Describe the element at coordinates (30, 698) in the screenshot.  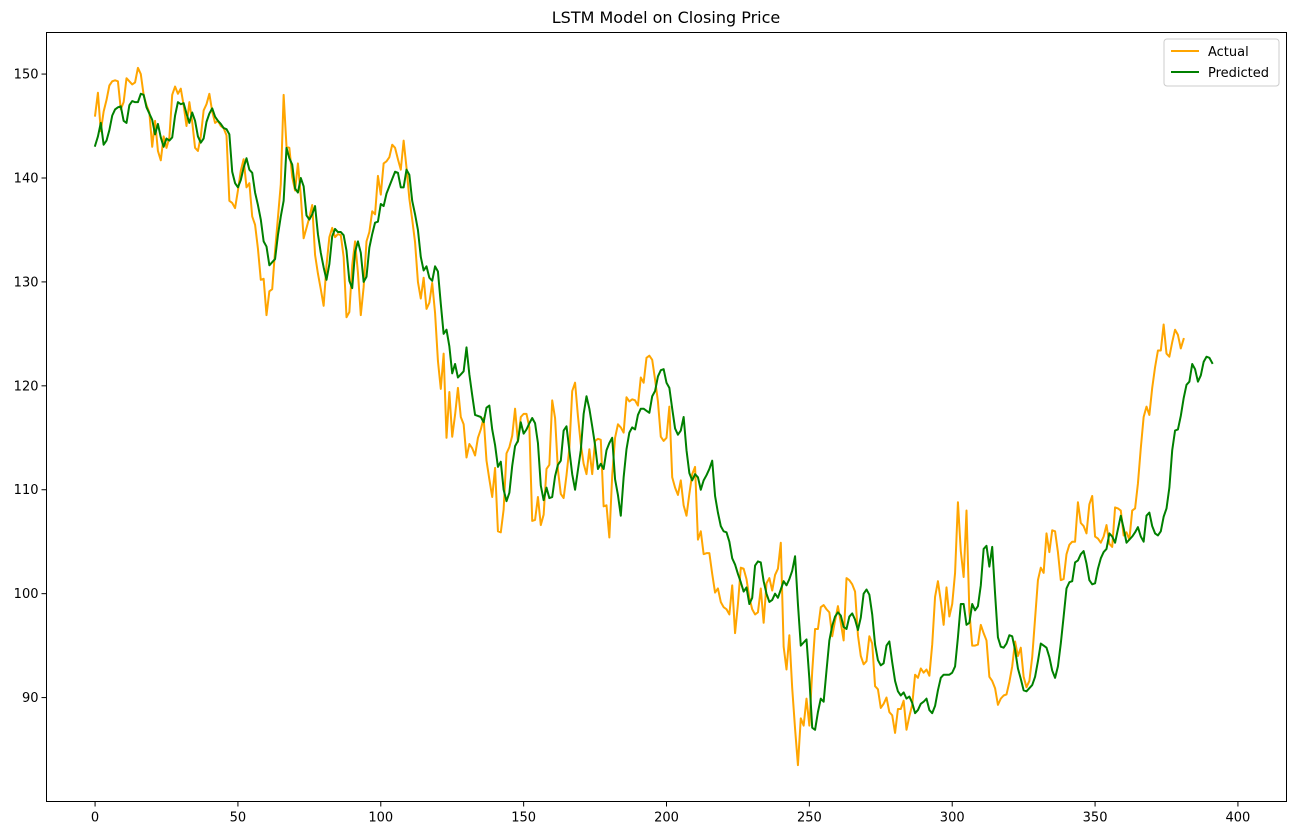
I see `y-tick-label: 90` at that location.